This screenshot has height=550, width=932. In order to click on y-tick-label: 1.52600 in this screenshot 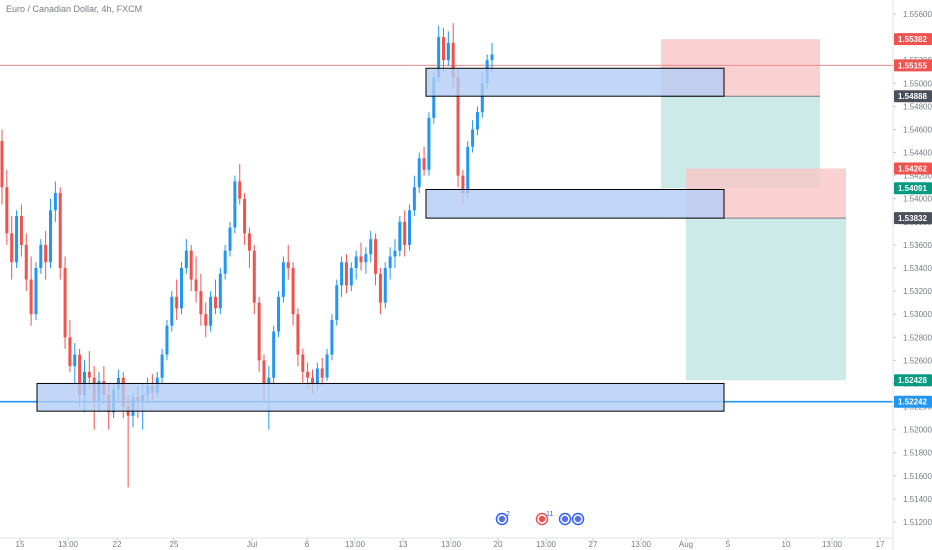, I will do `click(917, 360)`.